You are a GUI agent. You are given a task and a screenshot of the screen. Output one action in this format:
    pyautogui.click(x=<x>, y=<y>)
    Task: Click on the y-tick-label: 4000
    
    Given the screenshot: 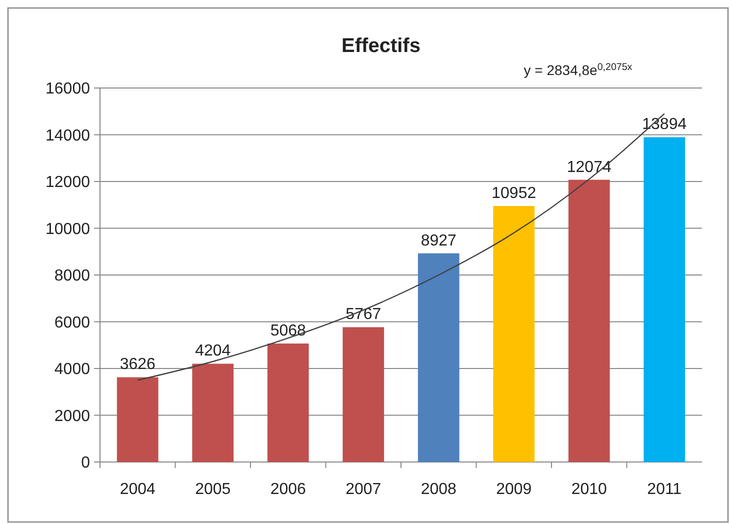 What is the action you would take?
    pyautogui.click(x=72, y=369)
    